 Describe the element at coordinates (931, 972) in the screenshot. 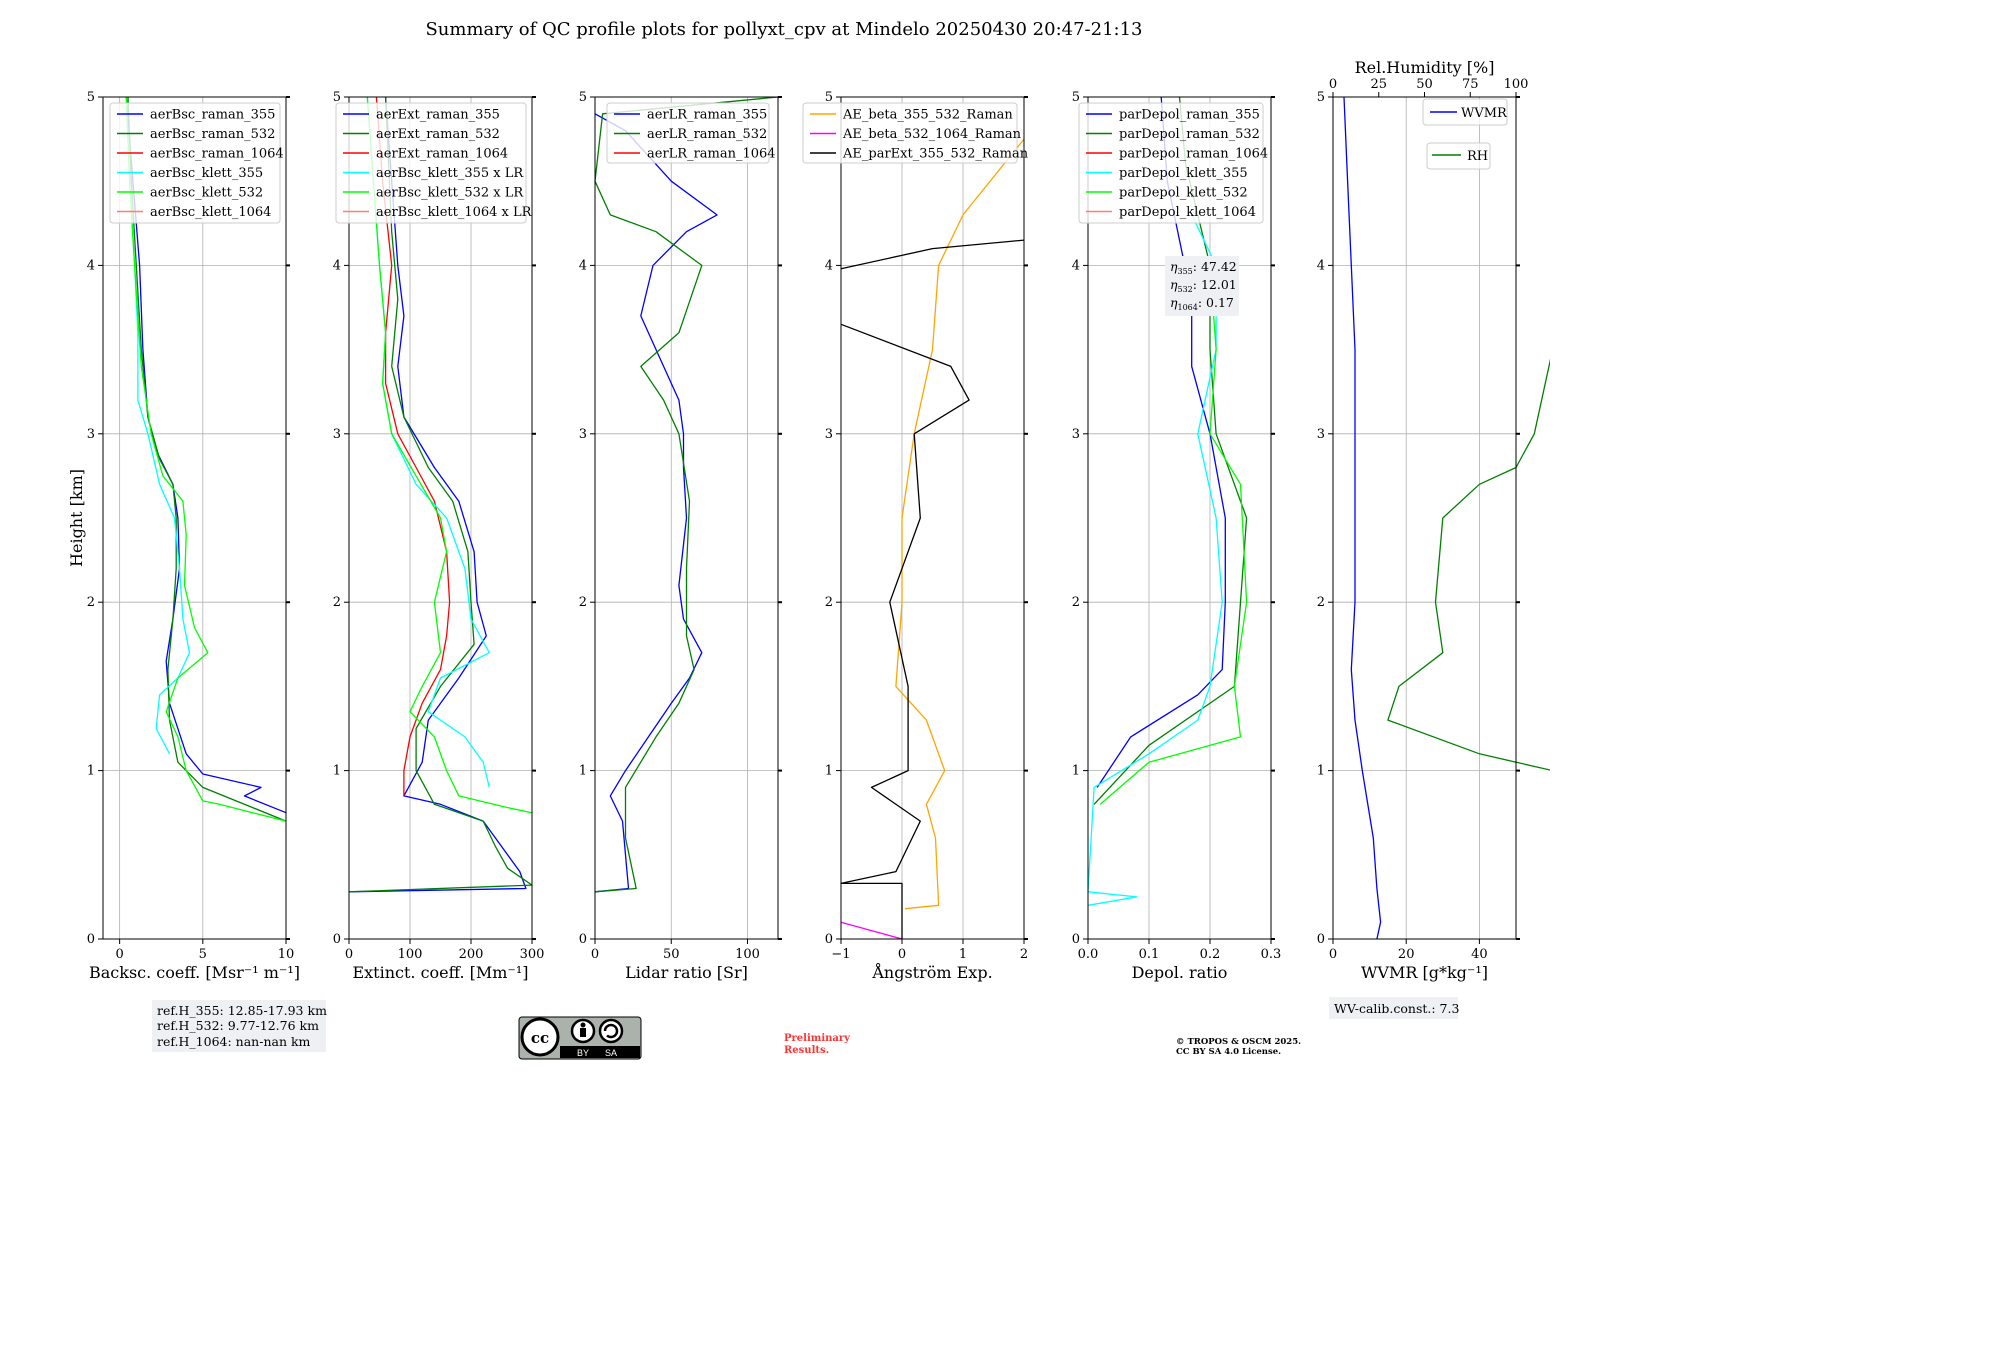

I see `x-axis-label: Ångström Exp.` at that location.